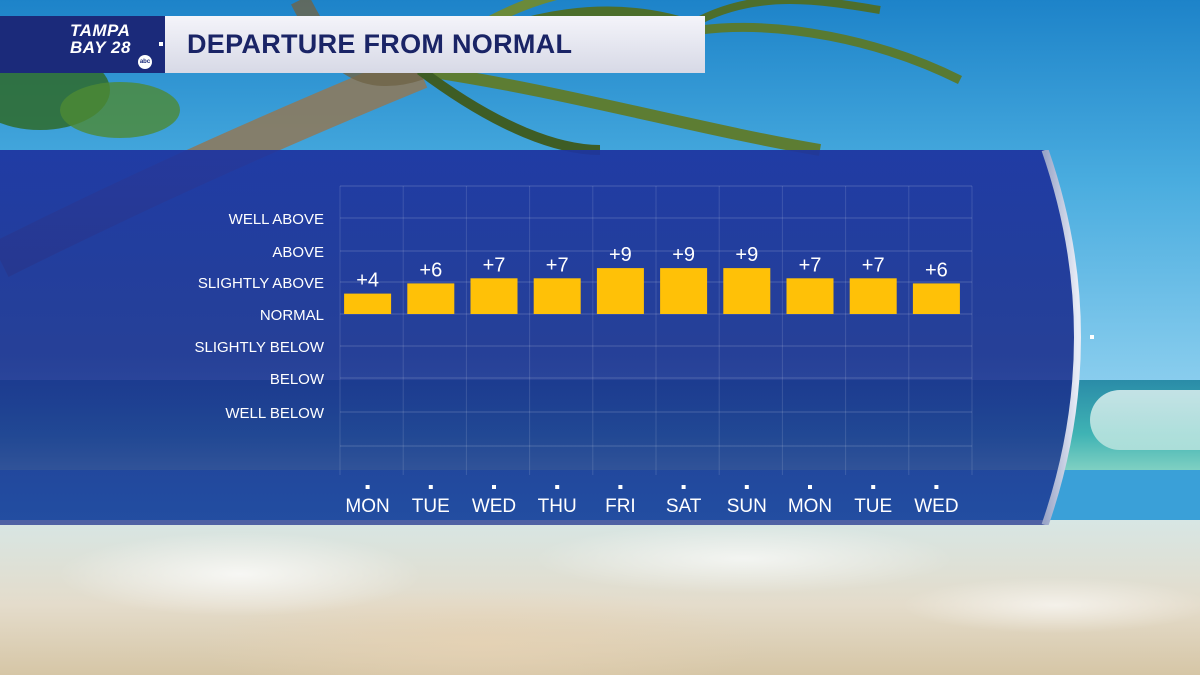 The width and height of the screenshot is (1200, 675). I want to click on value-label-2: +6, so click(430, 270).